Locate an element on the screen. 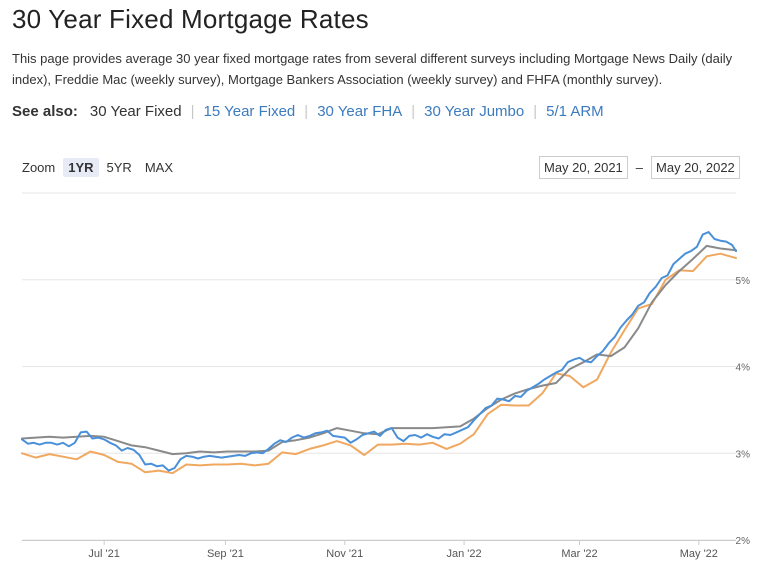  date-range-selector: May 20, 2021 – May 20, 2022 is located at coordinates (639, 167).